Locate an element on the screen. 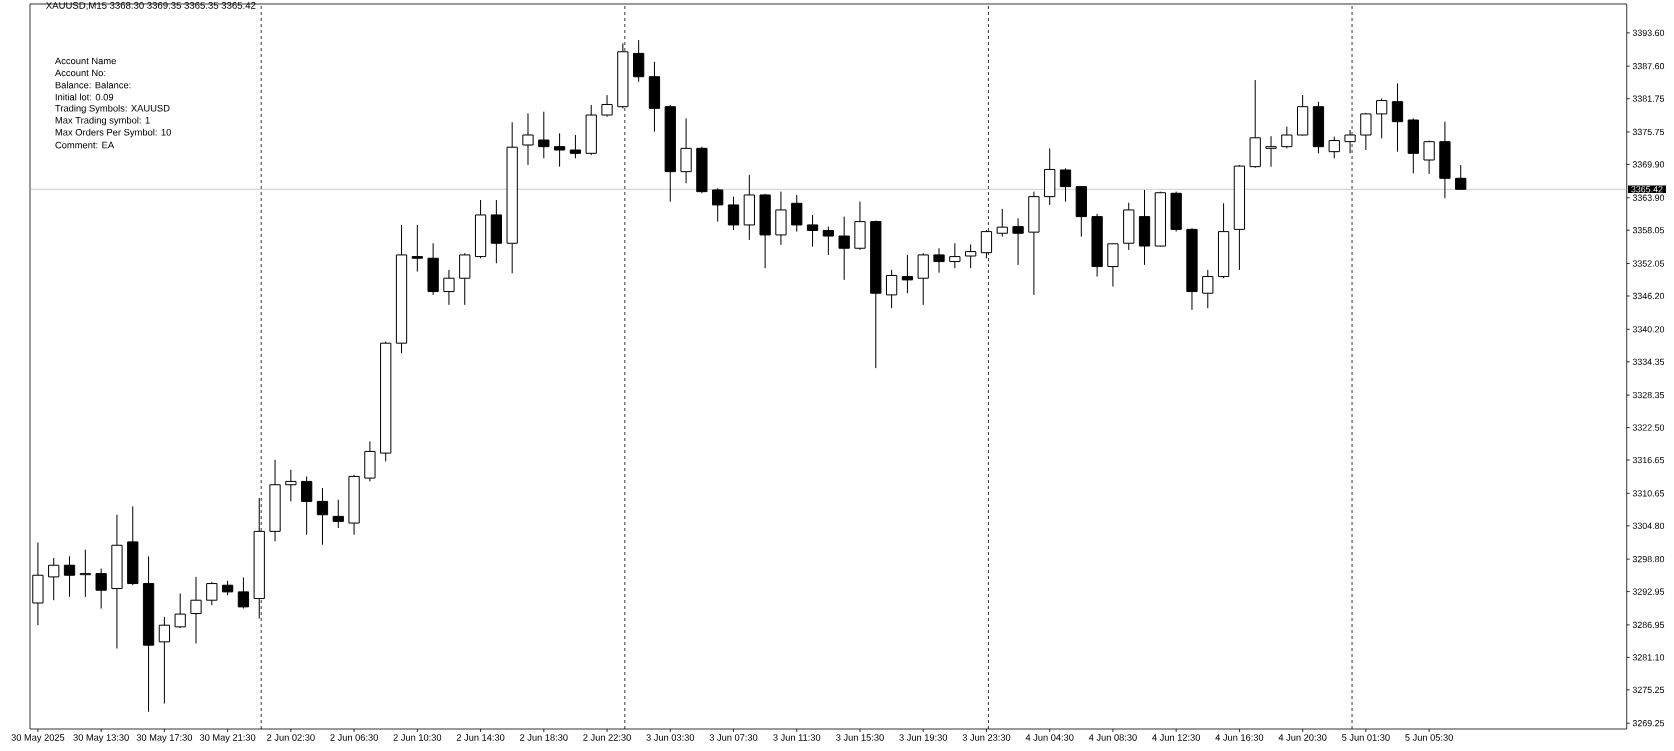 The height and width of the screenshot is (751, 1674). x-tick-label: 2 Jun 02:30 is located at coordinates (291, 737).